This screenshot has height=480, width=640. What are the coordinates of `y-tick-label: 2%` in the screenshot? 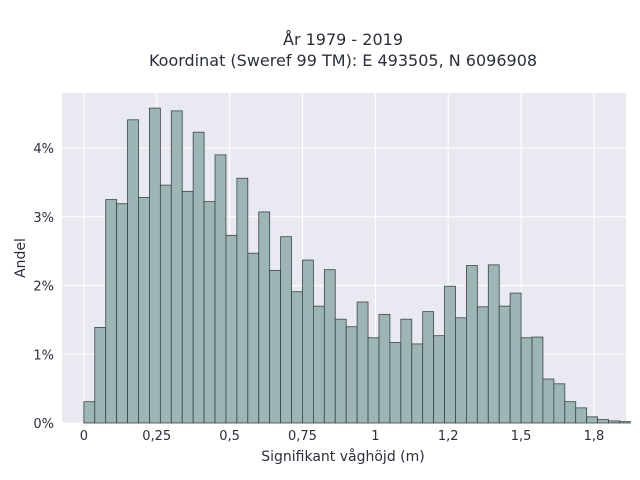 It's located at (43, 287).